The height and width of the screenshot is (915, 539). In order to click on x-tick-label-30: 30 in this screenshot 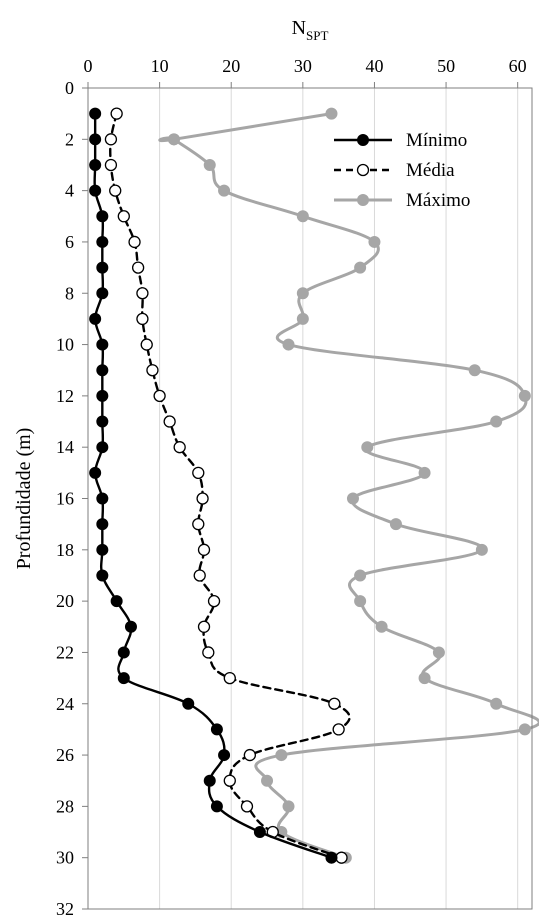, I will do `click(303, 66)`.